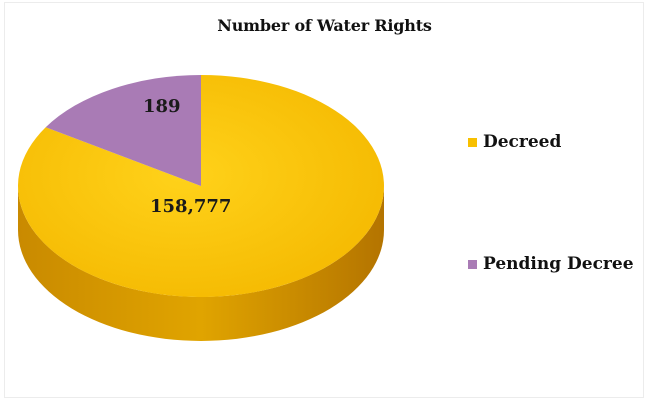  Describe the element at coordinates (522, 142) in the screenshot. I see `legend-label-decreed: Decreed` at that location.